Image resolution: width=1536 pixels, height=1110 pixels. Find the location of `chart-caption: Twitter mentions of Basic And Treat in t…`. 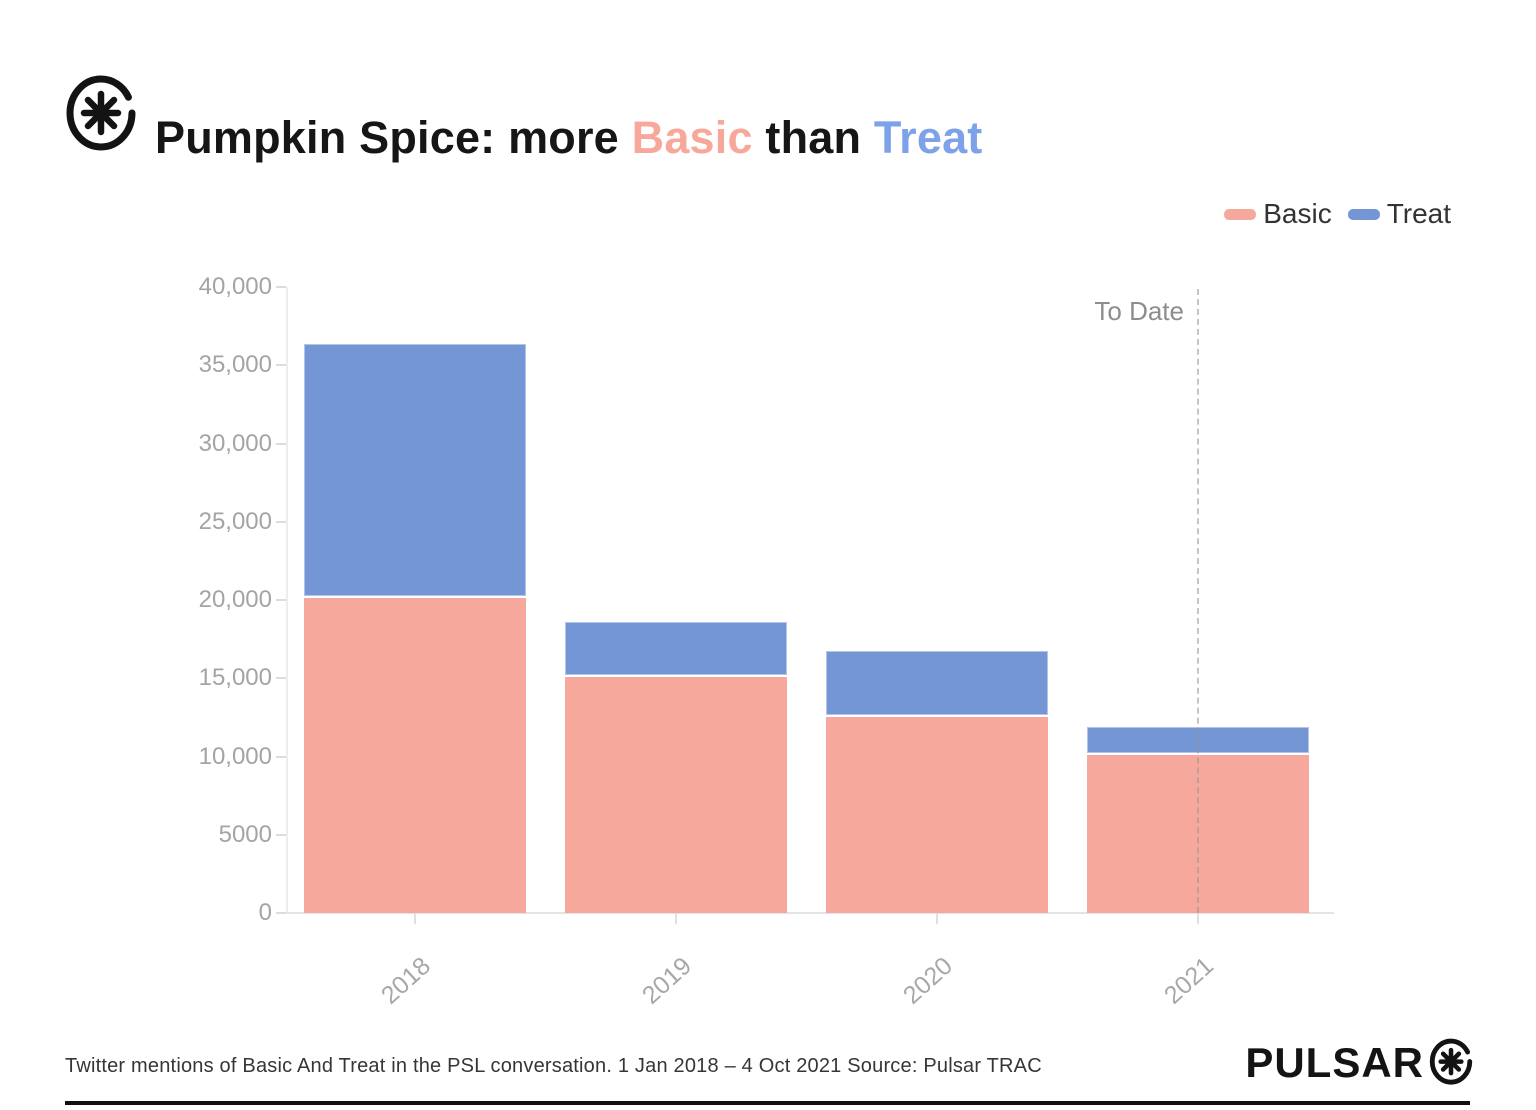

chart-caption: Twitter mentions of Basic And Treat in t… is located at coordinates (553, 1066).